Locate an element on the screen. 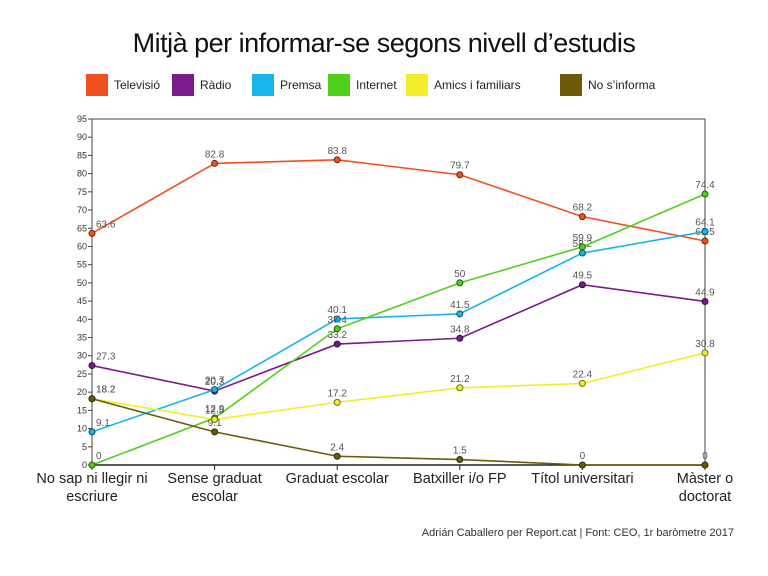  legend-label: Internet is located at coordinates (376, 85).